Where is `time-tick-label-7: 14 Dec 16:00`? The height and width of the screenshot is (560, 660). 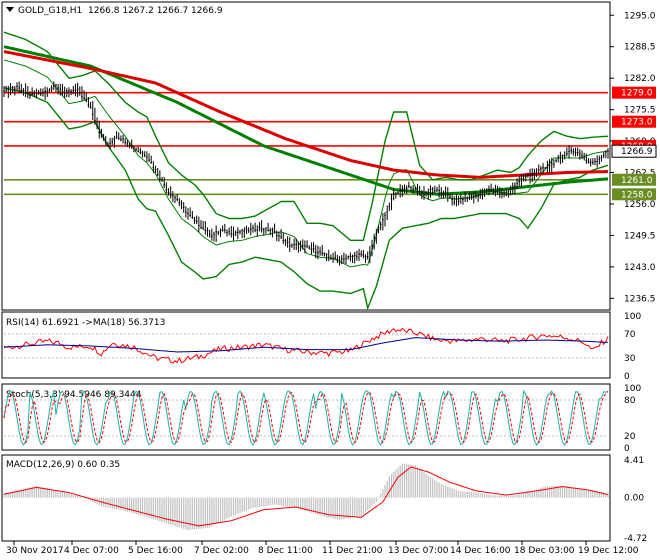
time-tick-label-7: 14 Dec 16:00 is located at coordinates (480, 551).